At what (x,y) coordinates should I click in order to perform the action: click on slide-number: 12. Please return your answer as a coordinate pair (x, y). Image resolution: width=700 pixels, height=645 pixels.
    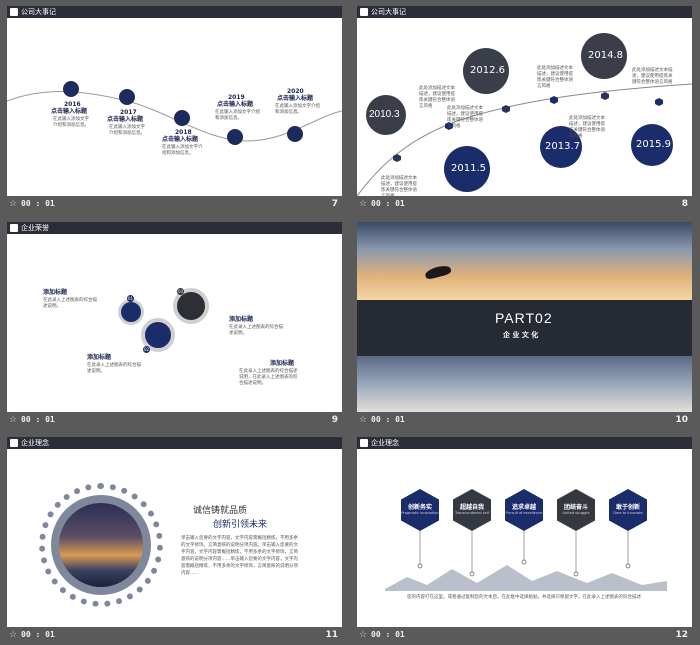
    Looking at the image, I should click on (681, 635).